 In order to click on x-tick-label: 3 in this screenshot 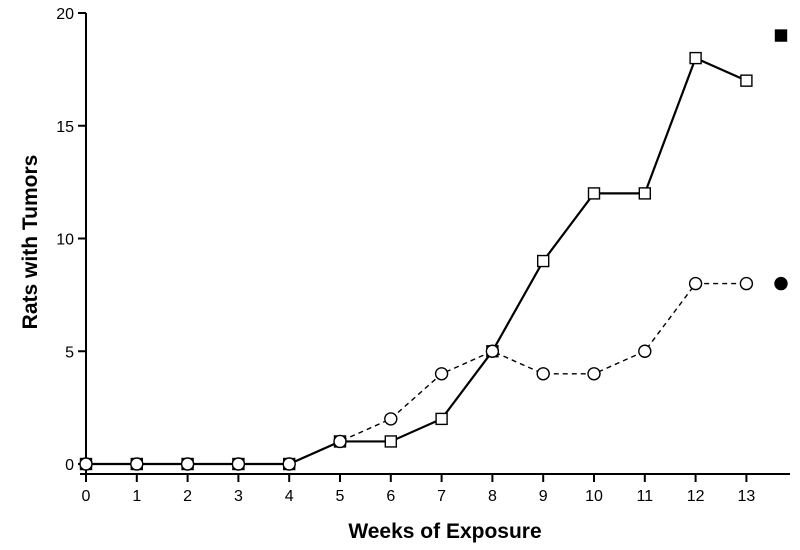, I will do `click(238, 496)`.